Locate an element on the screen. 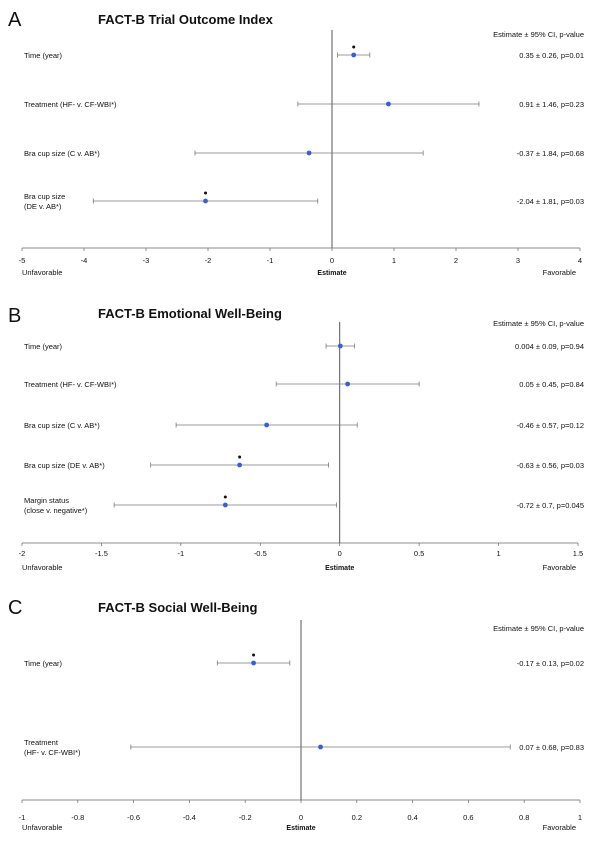 The image size is (594, 860). x-tick-label: 2 is located at coordinates (456, 260).